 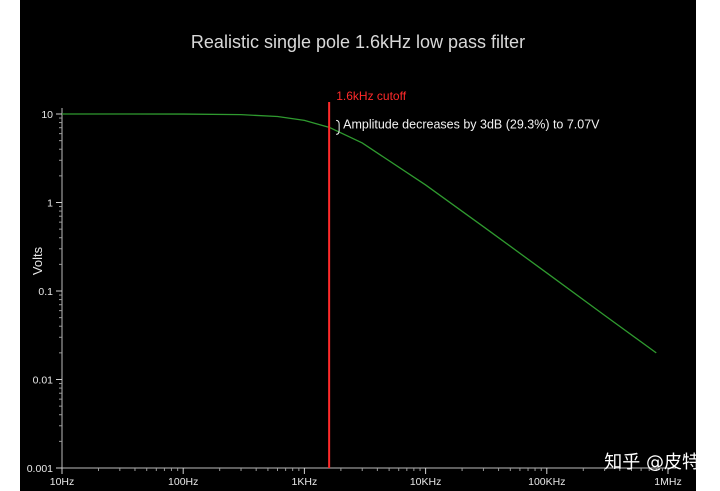 I want to click on x-tick-label: 1MHz, so click(x=667, y=482).